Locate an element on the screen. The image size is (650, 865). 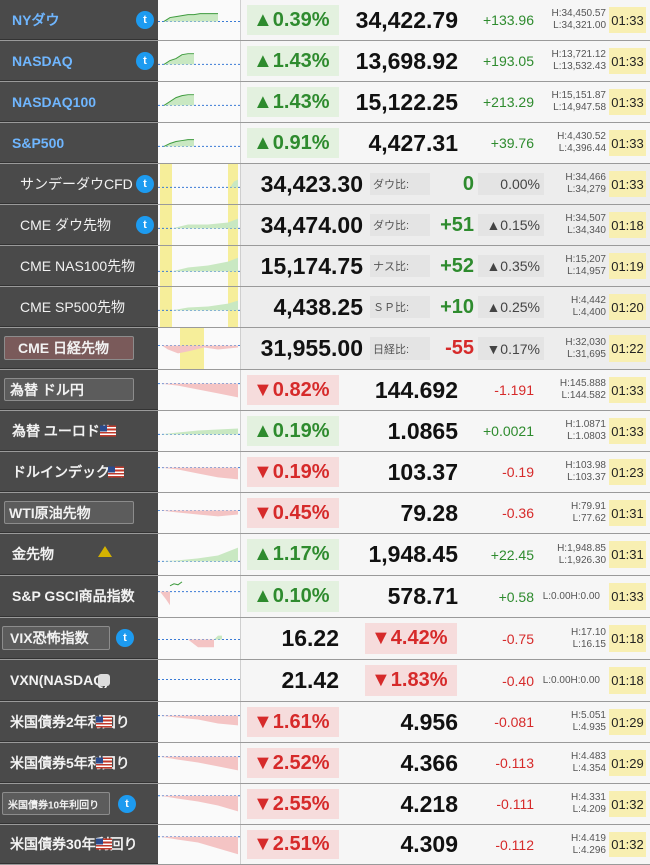
change: +0.0021 is located at coordinates (508, 431).